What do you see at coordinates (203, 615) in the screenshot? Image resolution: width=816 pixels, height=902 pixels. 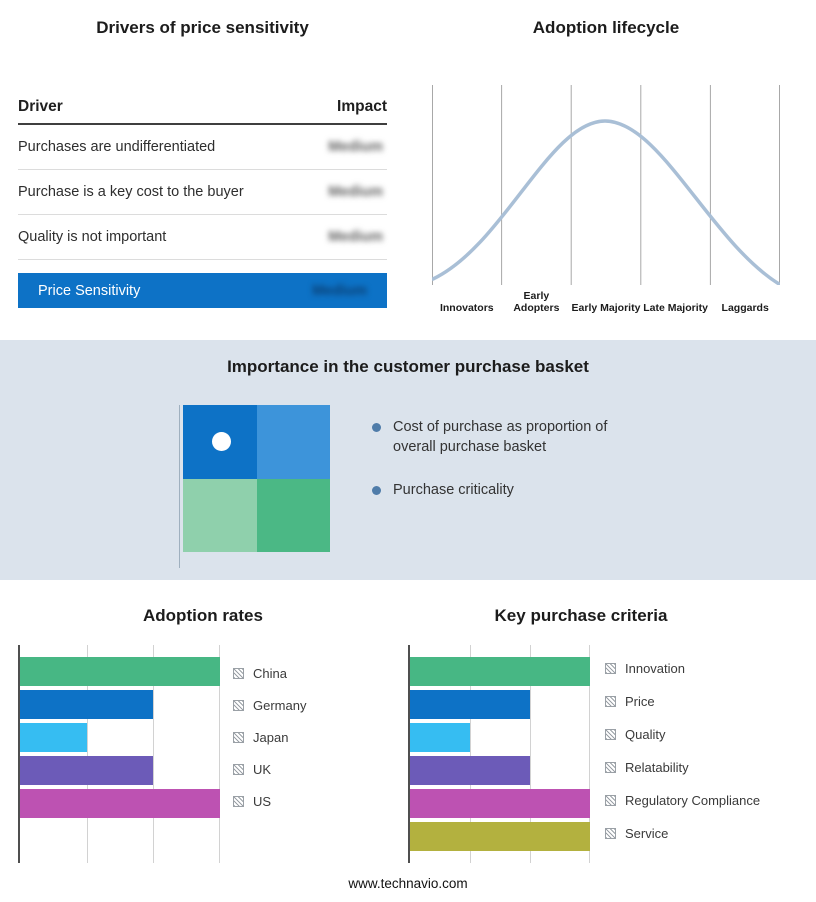 I see `adoption-rates-title: Adoption rates` at bounding box center [203, 615].